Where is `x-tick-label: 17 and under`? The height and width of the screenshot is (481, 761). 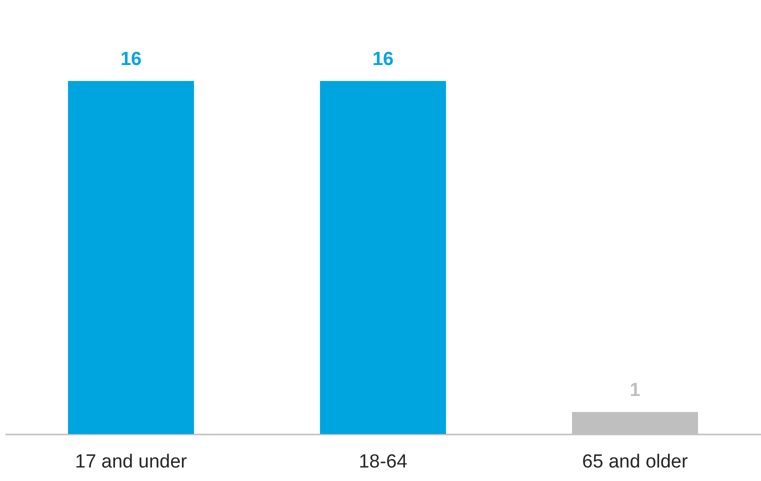 x-tick-label: 17 and under is located at coordinates (131, 462).